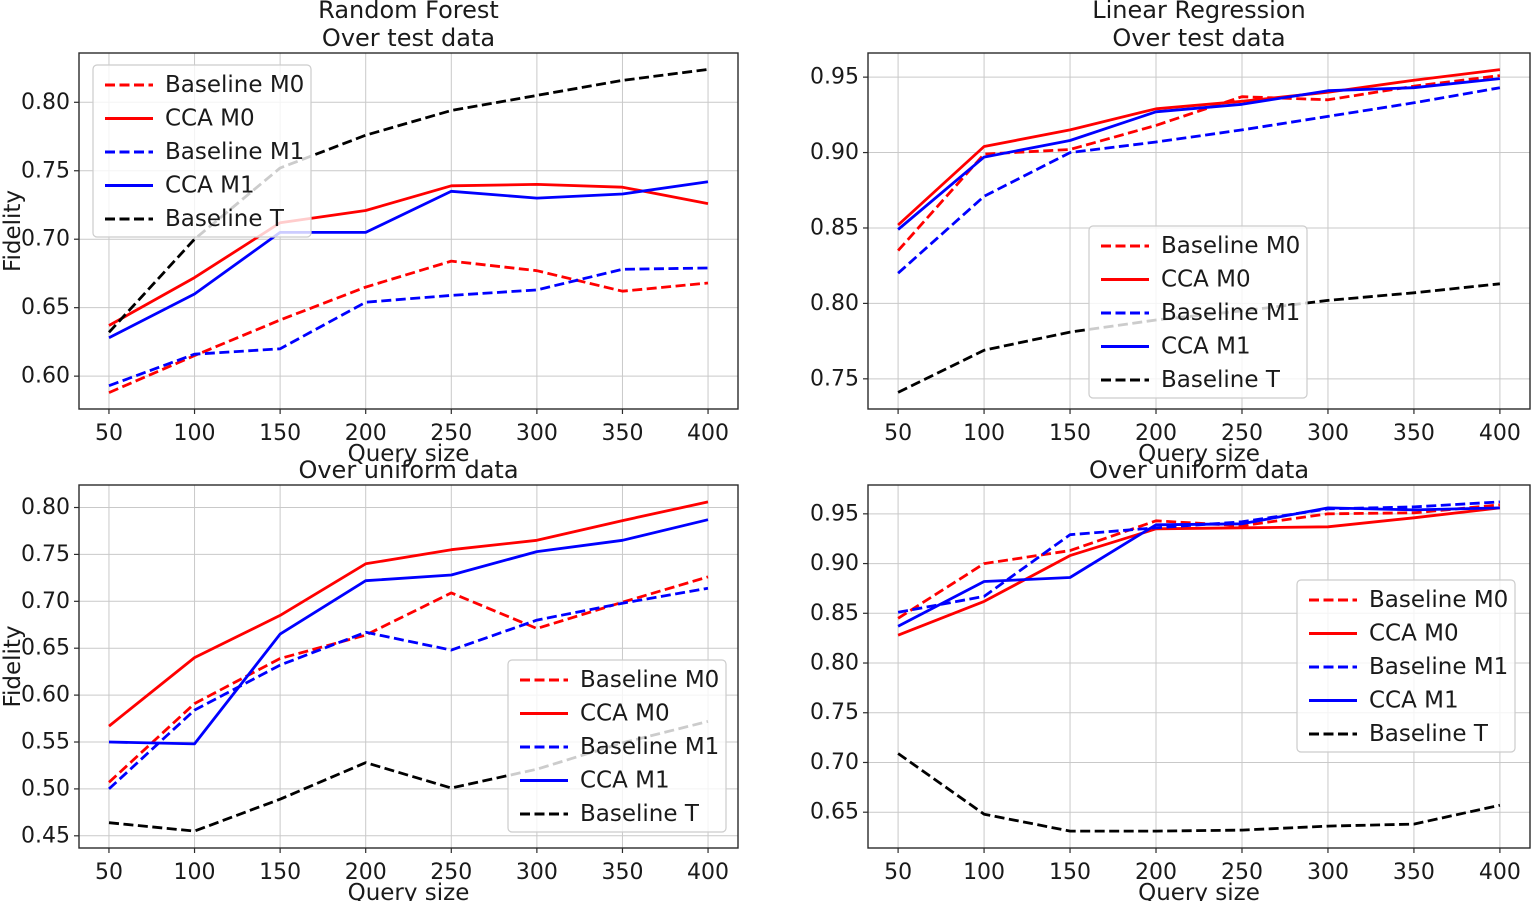 The image size is (1540, 901). I want to click on y-tick-label: 0.85, so click(834, 227).